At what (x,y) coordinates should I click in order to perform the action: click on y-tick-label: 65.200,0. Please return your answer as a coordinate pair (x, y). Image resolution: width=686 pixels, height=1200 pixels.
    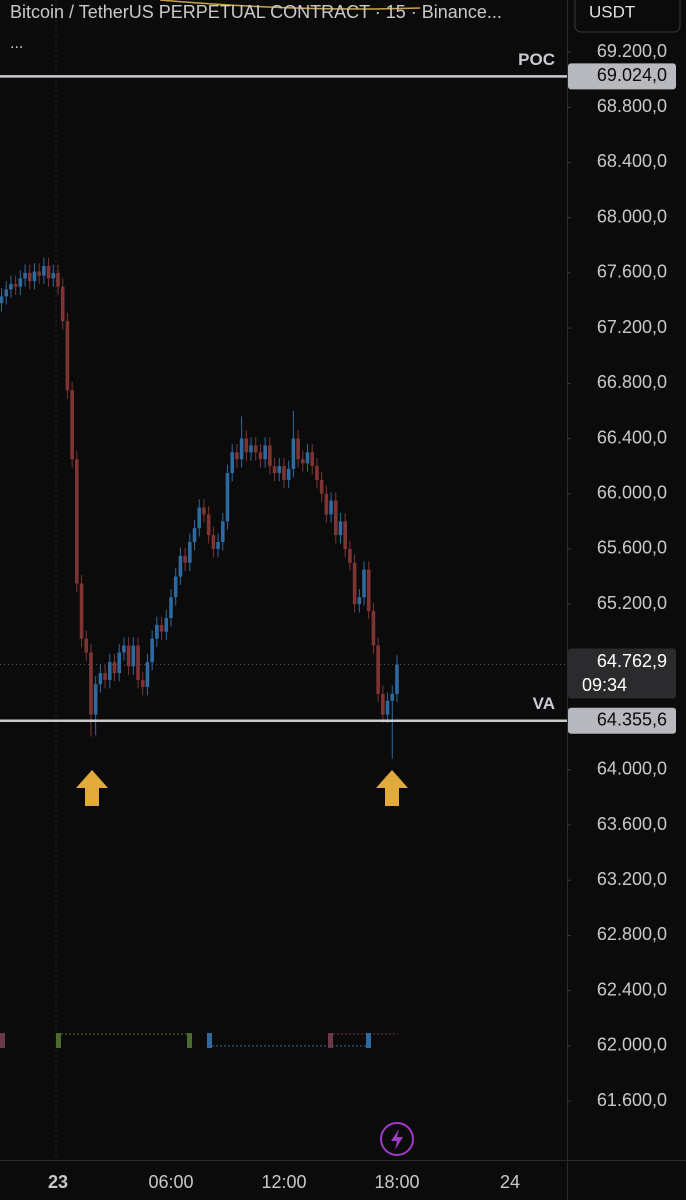
    Looking at the image, I should click on (632, 603).